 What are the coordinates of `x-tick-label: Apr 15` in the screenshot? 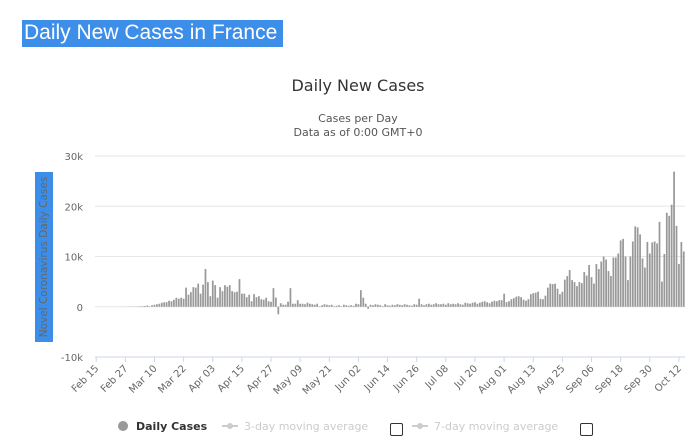 It's located at (231, 378).